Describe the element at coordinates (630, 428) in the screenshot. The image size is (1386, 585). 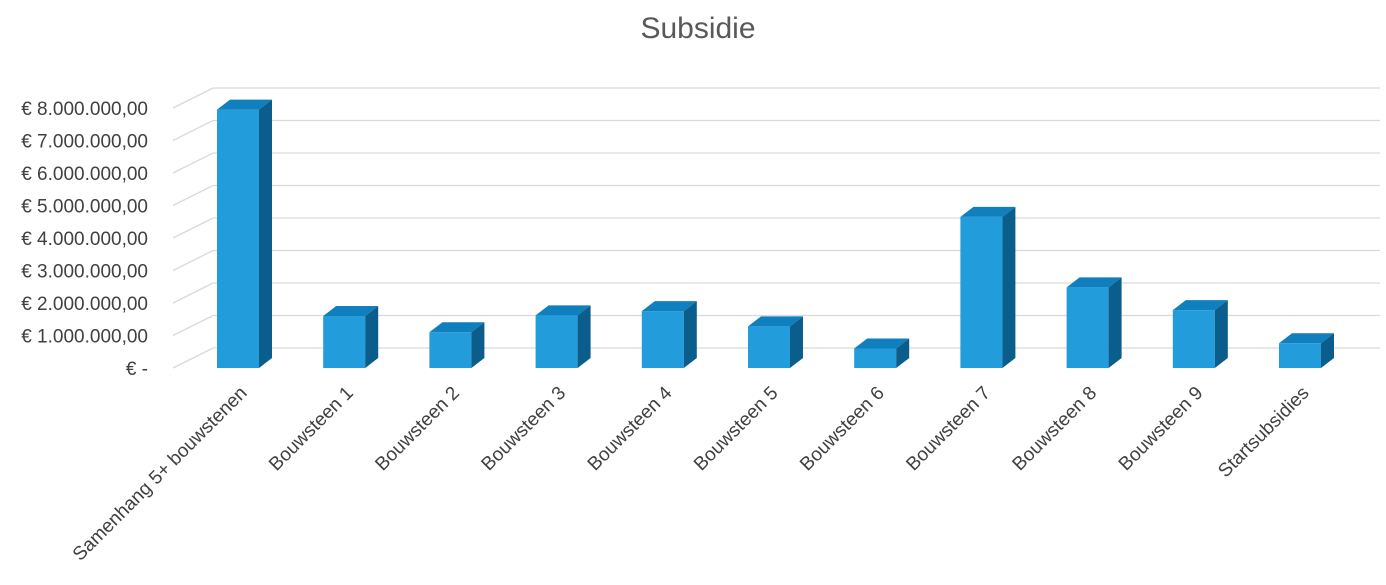
I see `x-tick-label: Bouwsteen 4` at that location.